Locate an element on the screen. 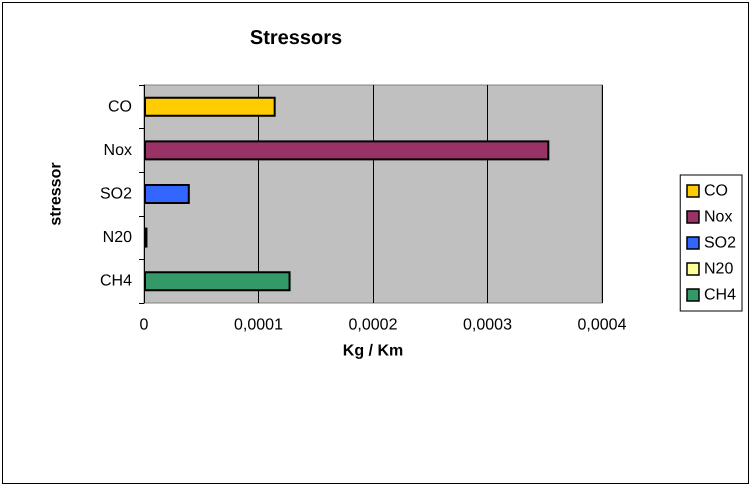  legend-label: SO2 is located at coordinates (720, 243).